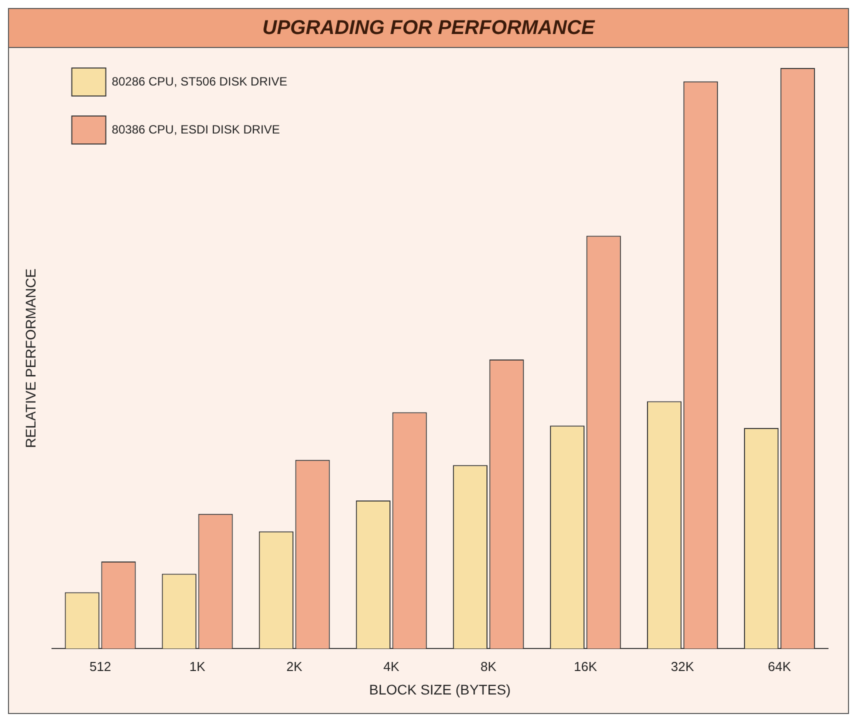 This screenshot has width=857, height=722. I want to click on x-tick-label: 2K, so click(294, 666).